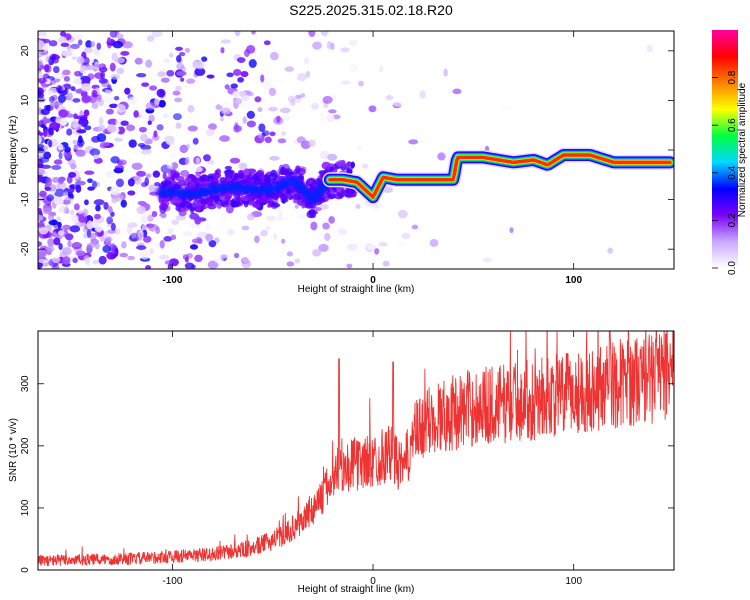  Describe the element at coordinates (500, 176) in the screenshot. I see `spectrogram-ridge-band` at that location.